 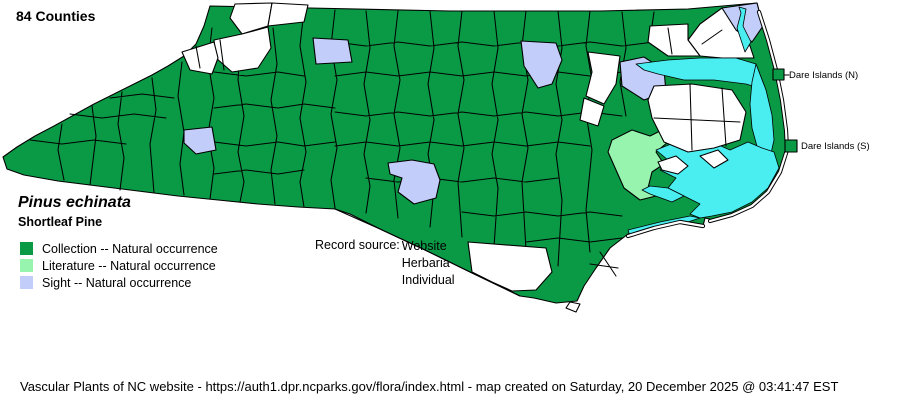 I want to click on dare-islands-s-marker, so click(x=791, y=146).